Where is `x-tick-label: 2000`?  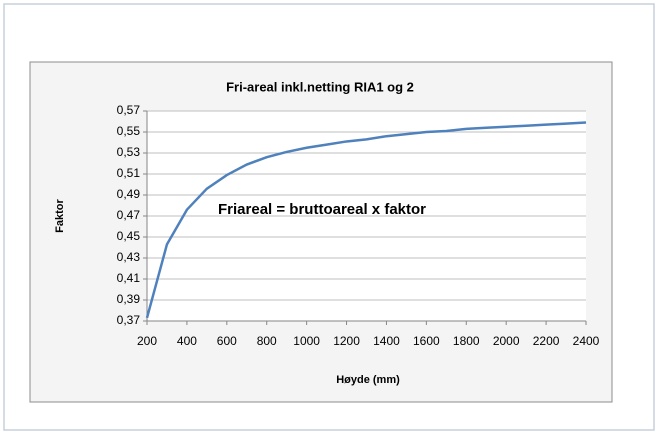
x-tick-label: 2000 is located at coordinates (506, 341).